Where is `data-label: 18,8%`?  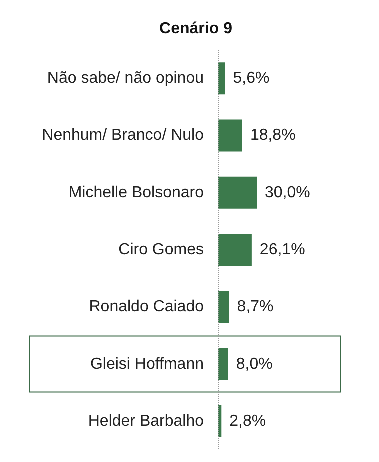 data-label: 18,8% is located at coordinates (273, 135).